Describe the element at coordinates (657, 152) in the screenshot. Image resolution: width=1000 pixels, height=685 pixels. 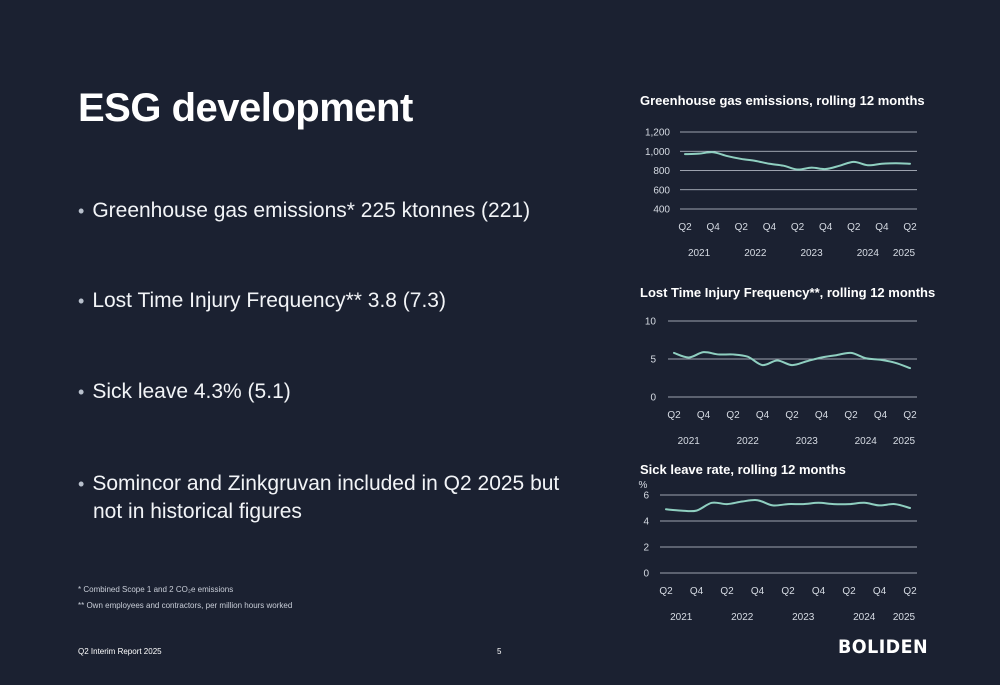
I see `y-tick-label: 1,000` at that location.